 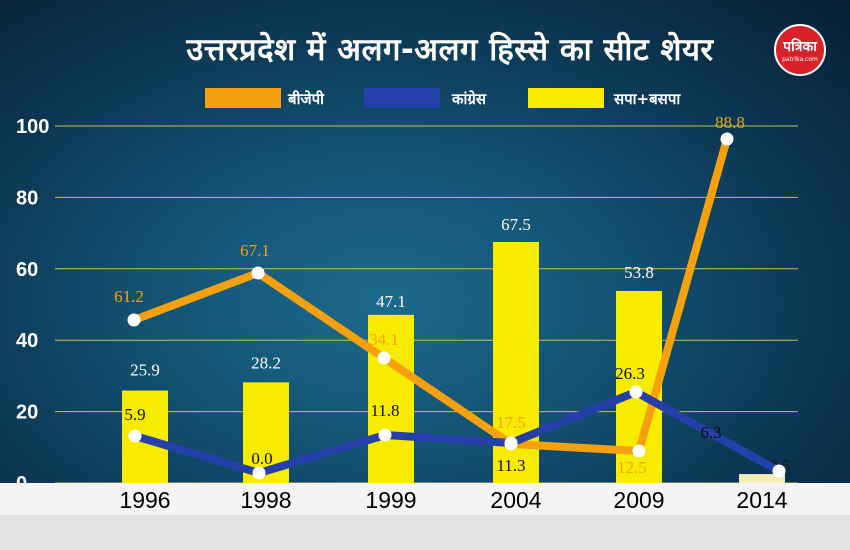 I want to click on logo-subtext: patrika.com, so click(x=800, y=59).